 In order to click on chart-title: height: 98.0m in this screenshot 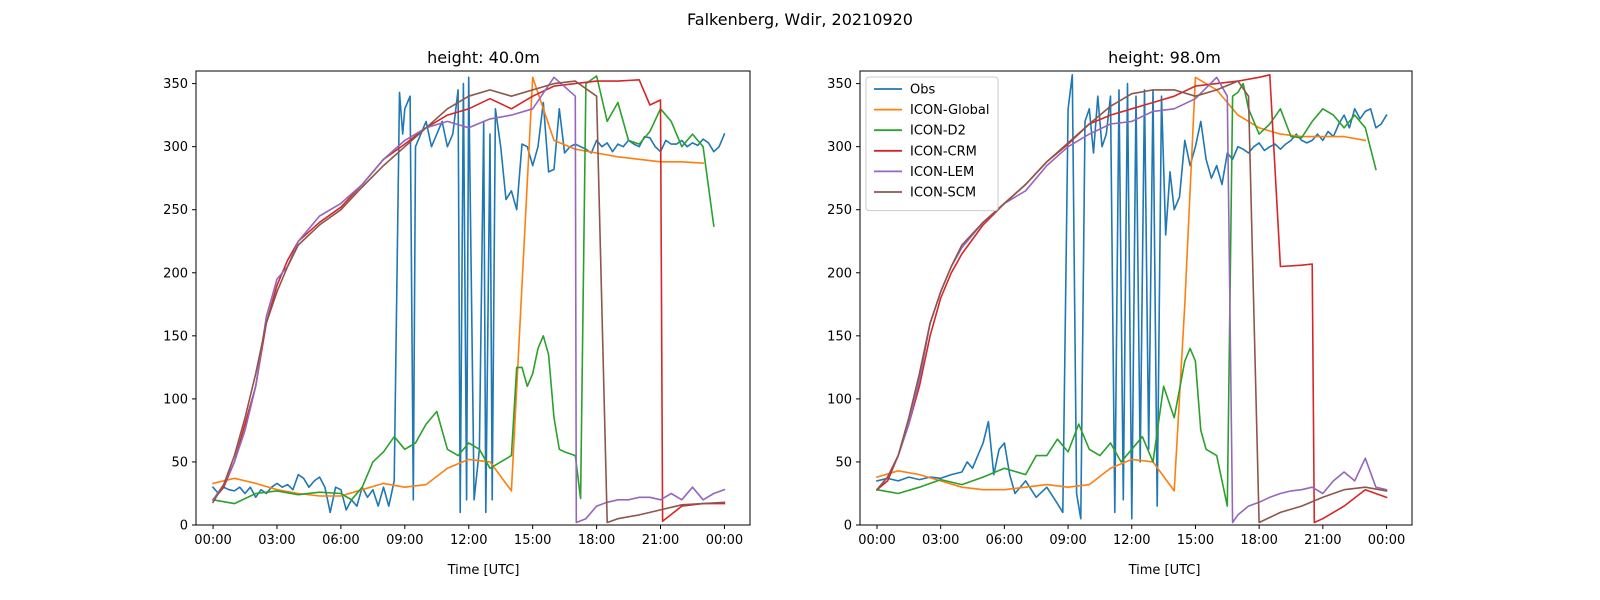, I will do `click(1164, 57)`.